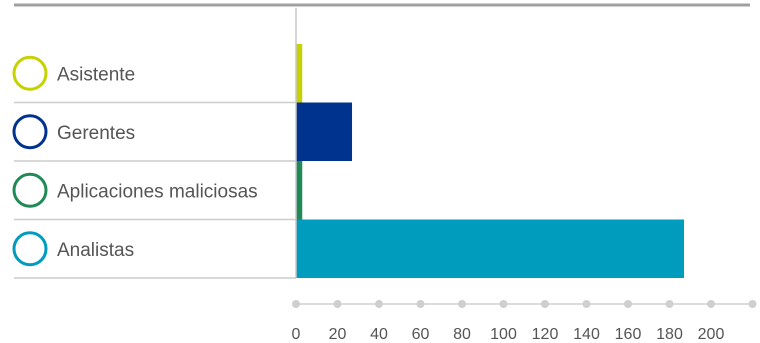  Describe the element at coordinates (490, 248) in the screenshot. I see `bar-analistas` at that location.